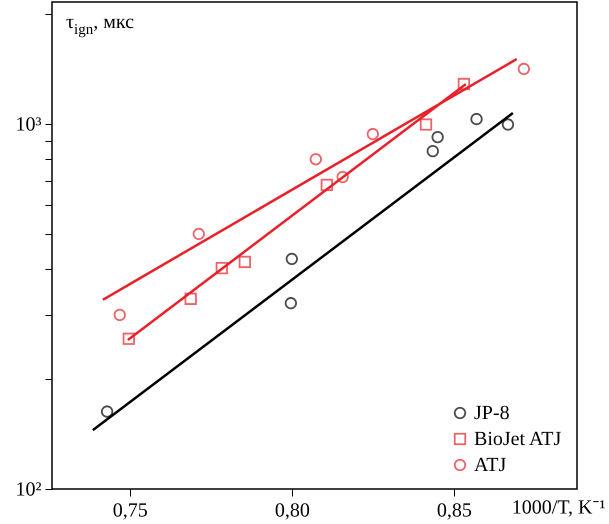 The height and width of the screenshot is (524, 609). Describe the element at coordinates (490, 465) in the screenshot. I see `legend-label: ATJ` at that location.